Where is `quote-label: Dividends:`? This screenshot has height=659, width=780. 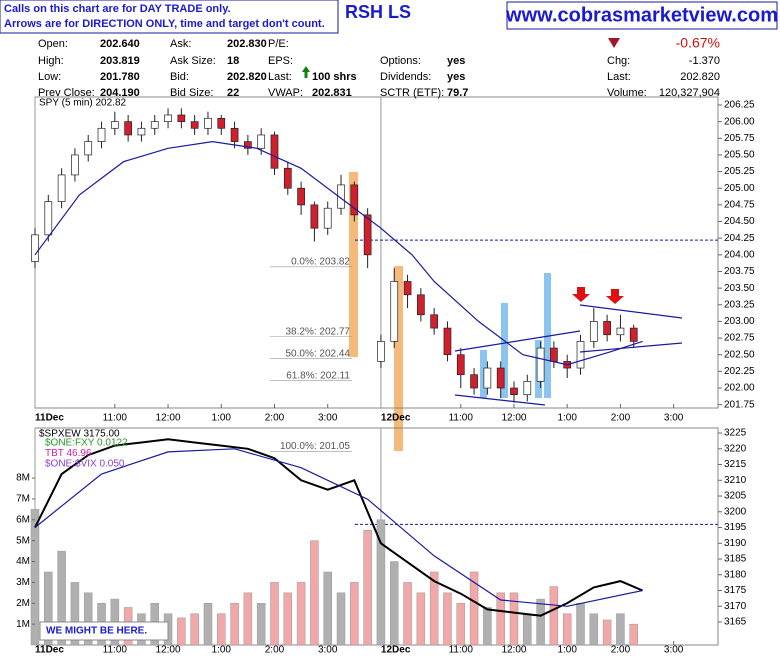
quote-label: Dividends: is located at coordinates (405, 77).